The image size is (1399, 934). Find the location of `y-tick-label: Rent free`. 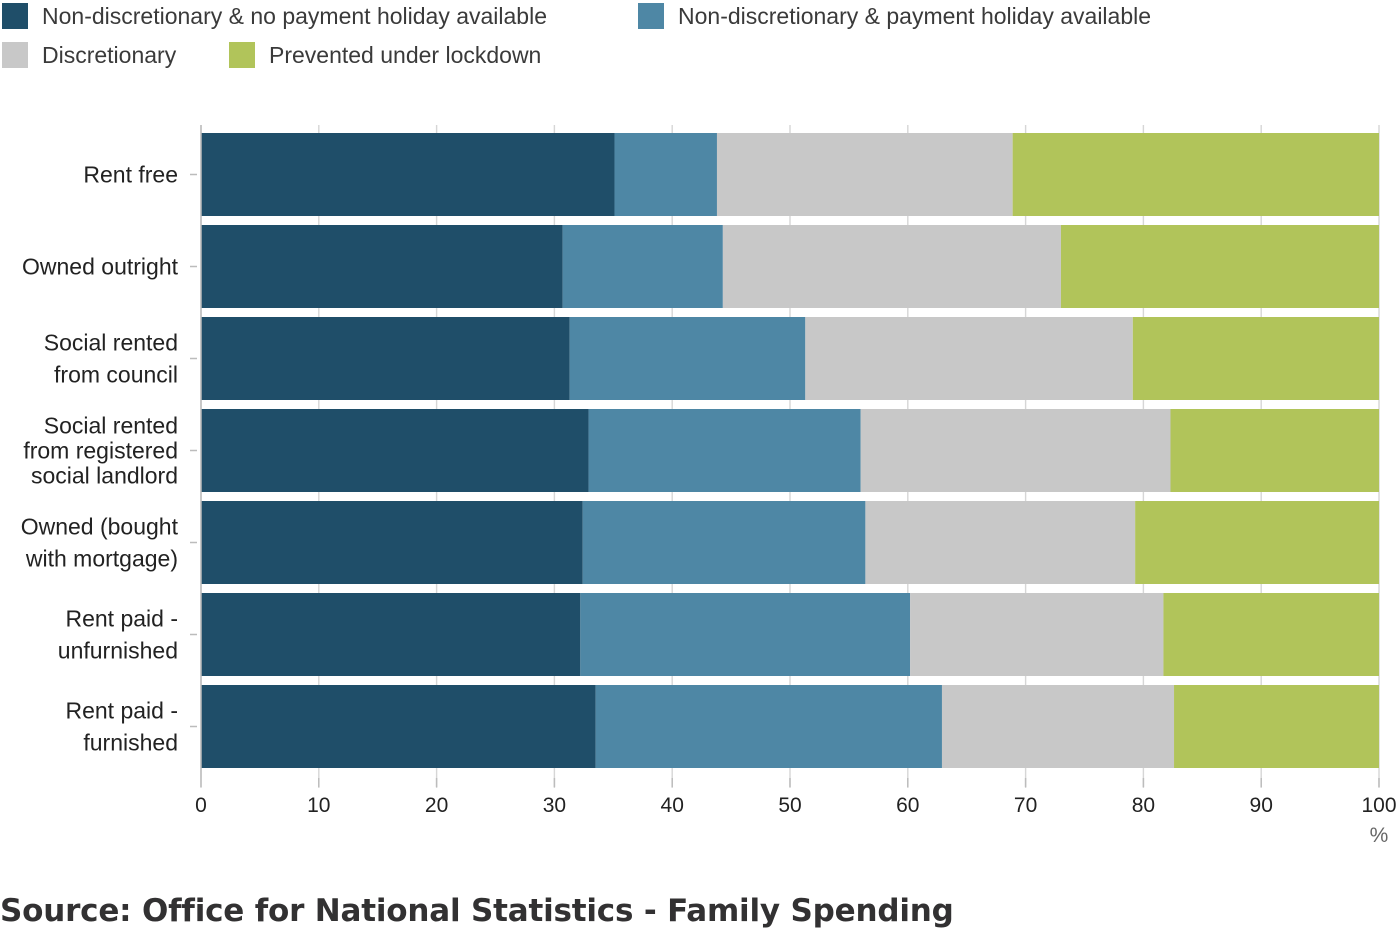

y-tick-label: Rent free is located at coordinates (130, 175).